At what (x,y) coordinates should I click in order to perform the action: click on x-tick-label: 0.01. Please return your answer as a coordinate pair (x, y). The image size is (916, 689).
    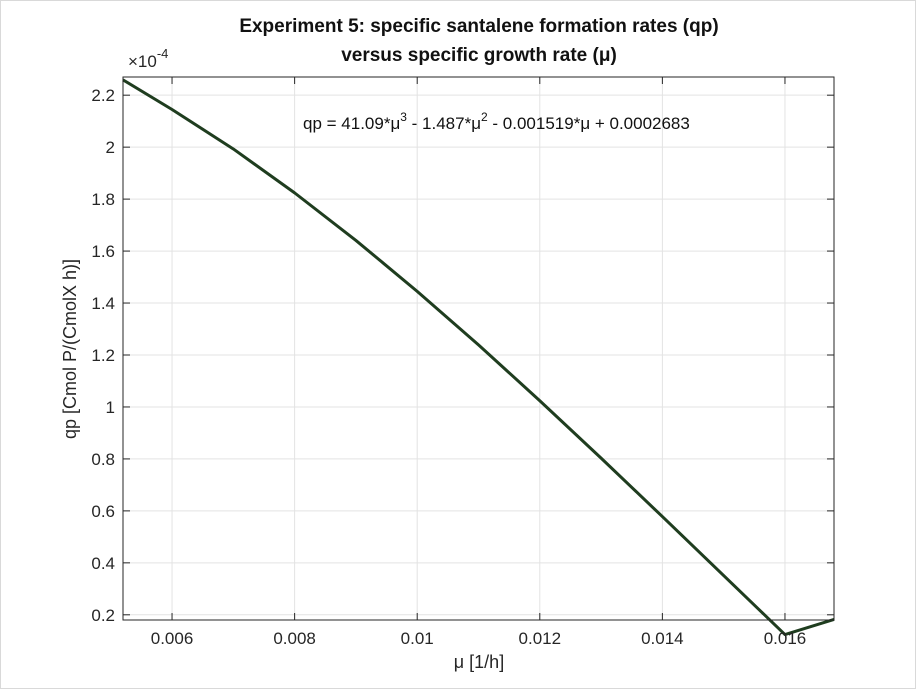
    Looking at the image, I should click on (417, 638).